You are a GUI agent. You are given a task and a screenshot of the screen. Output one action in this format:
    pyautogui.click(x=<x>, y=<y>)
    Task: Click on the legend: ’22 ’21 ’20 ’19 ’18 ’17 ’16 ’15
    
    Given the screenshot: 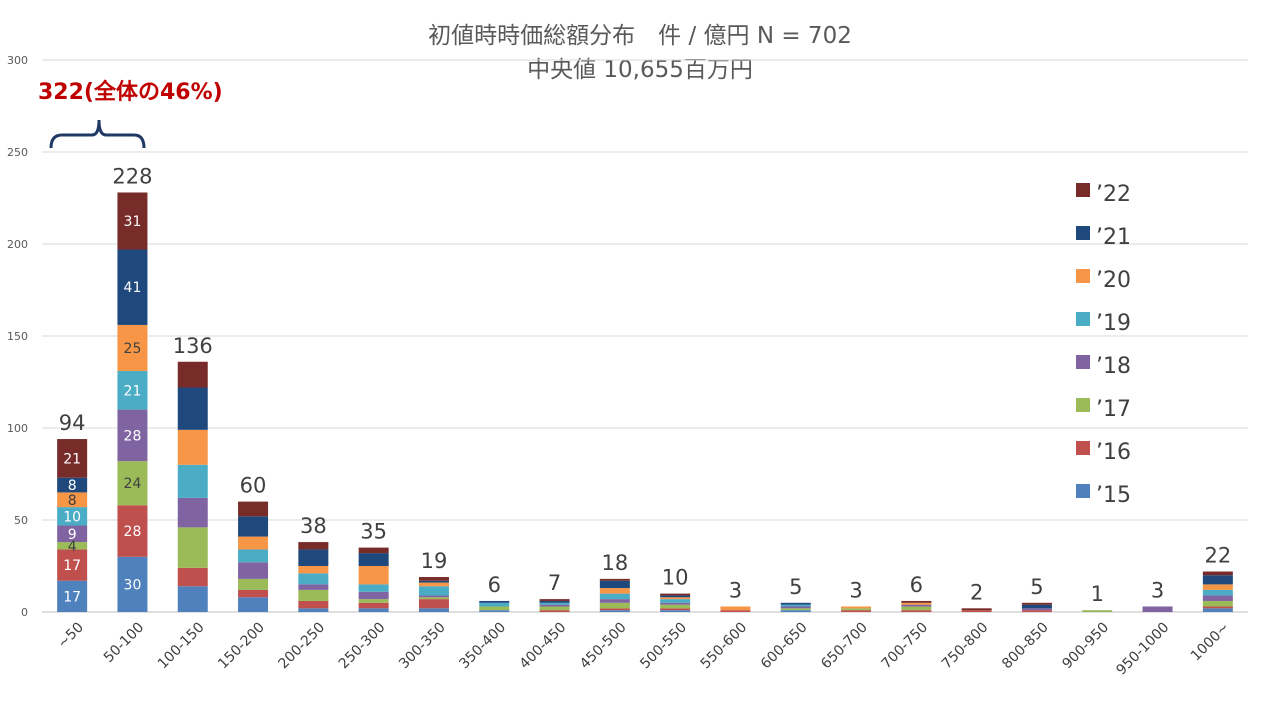 What is the action you would take?
    pyautogui.click(x=1103, y=345)
    